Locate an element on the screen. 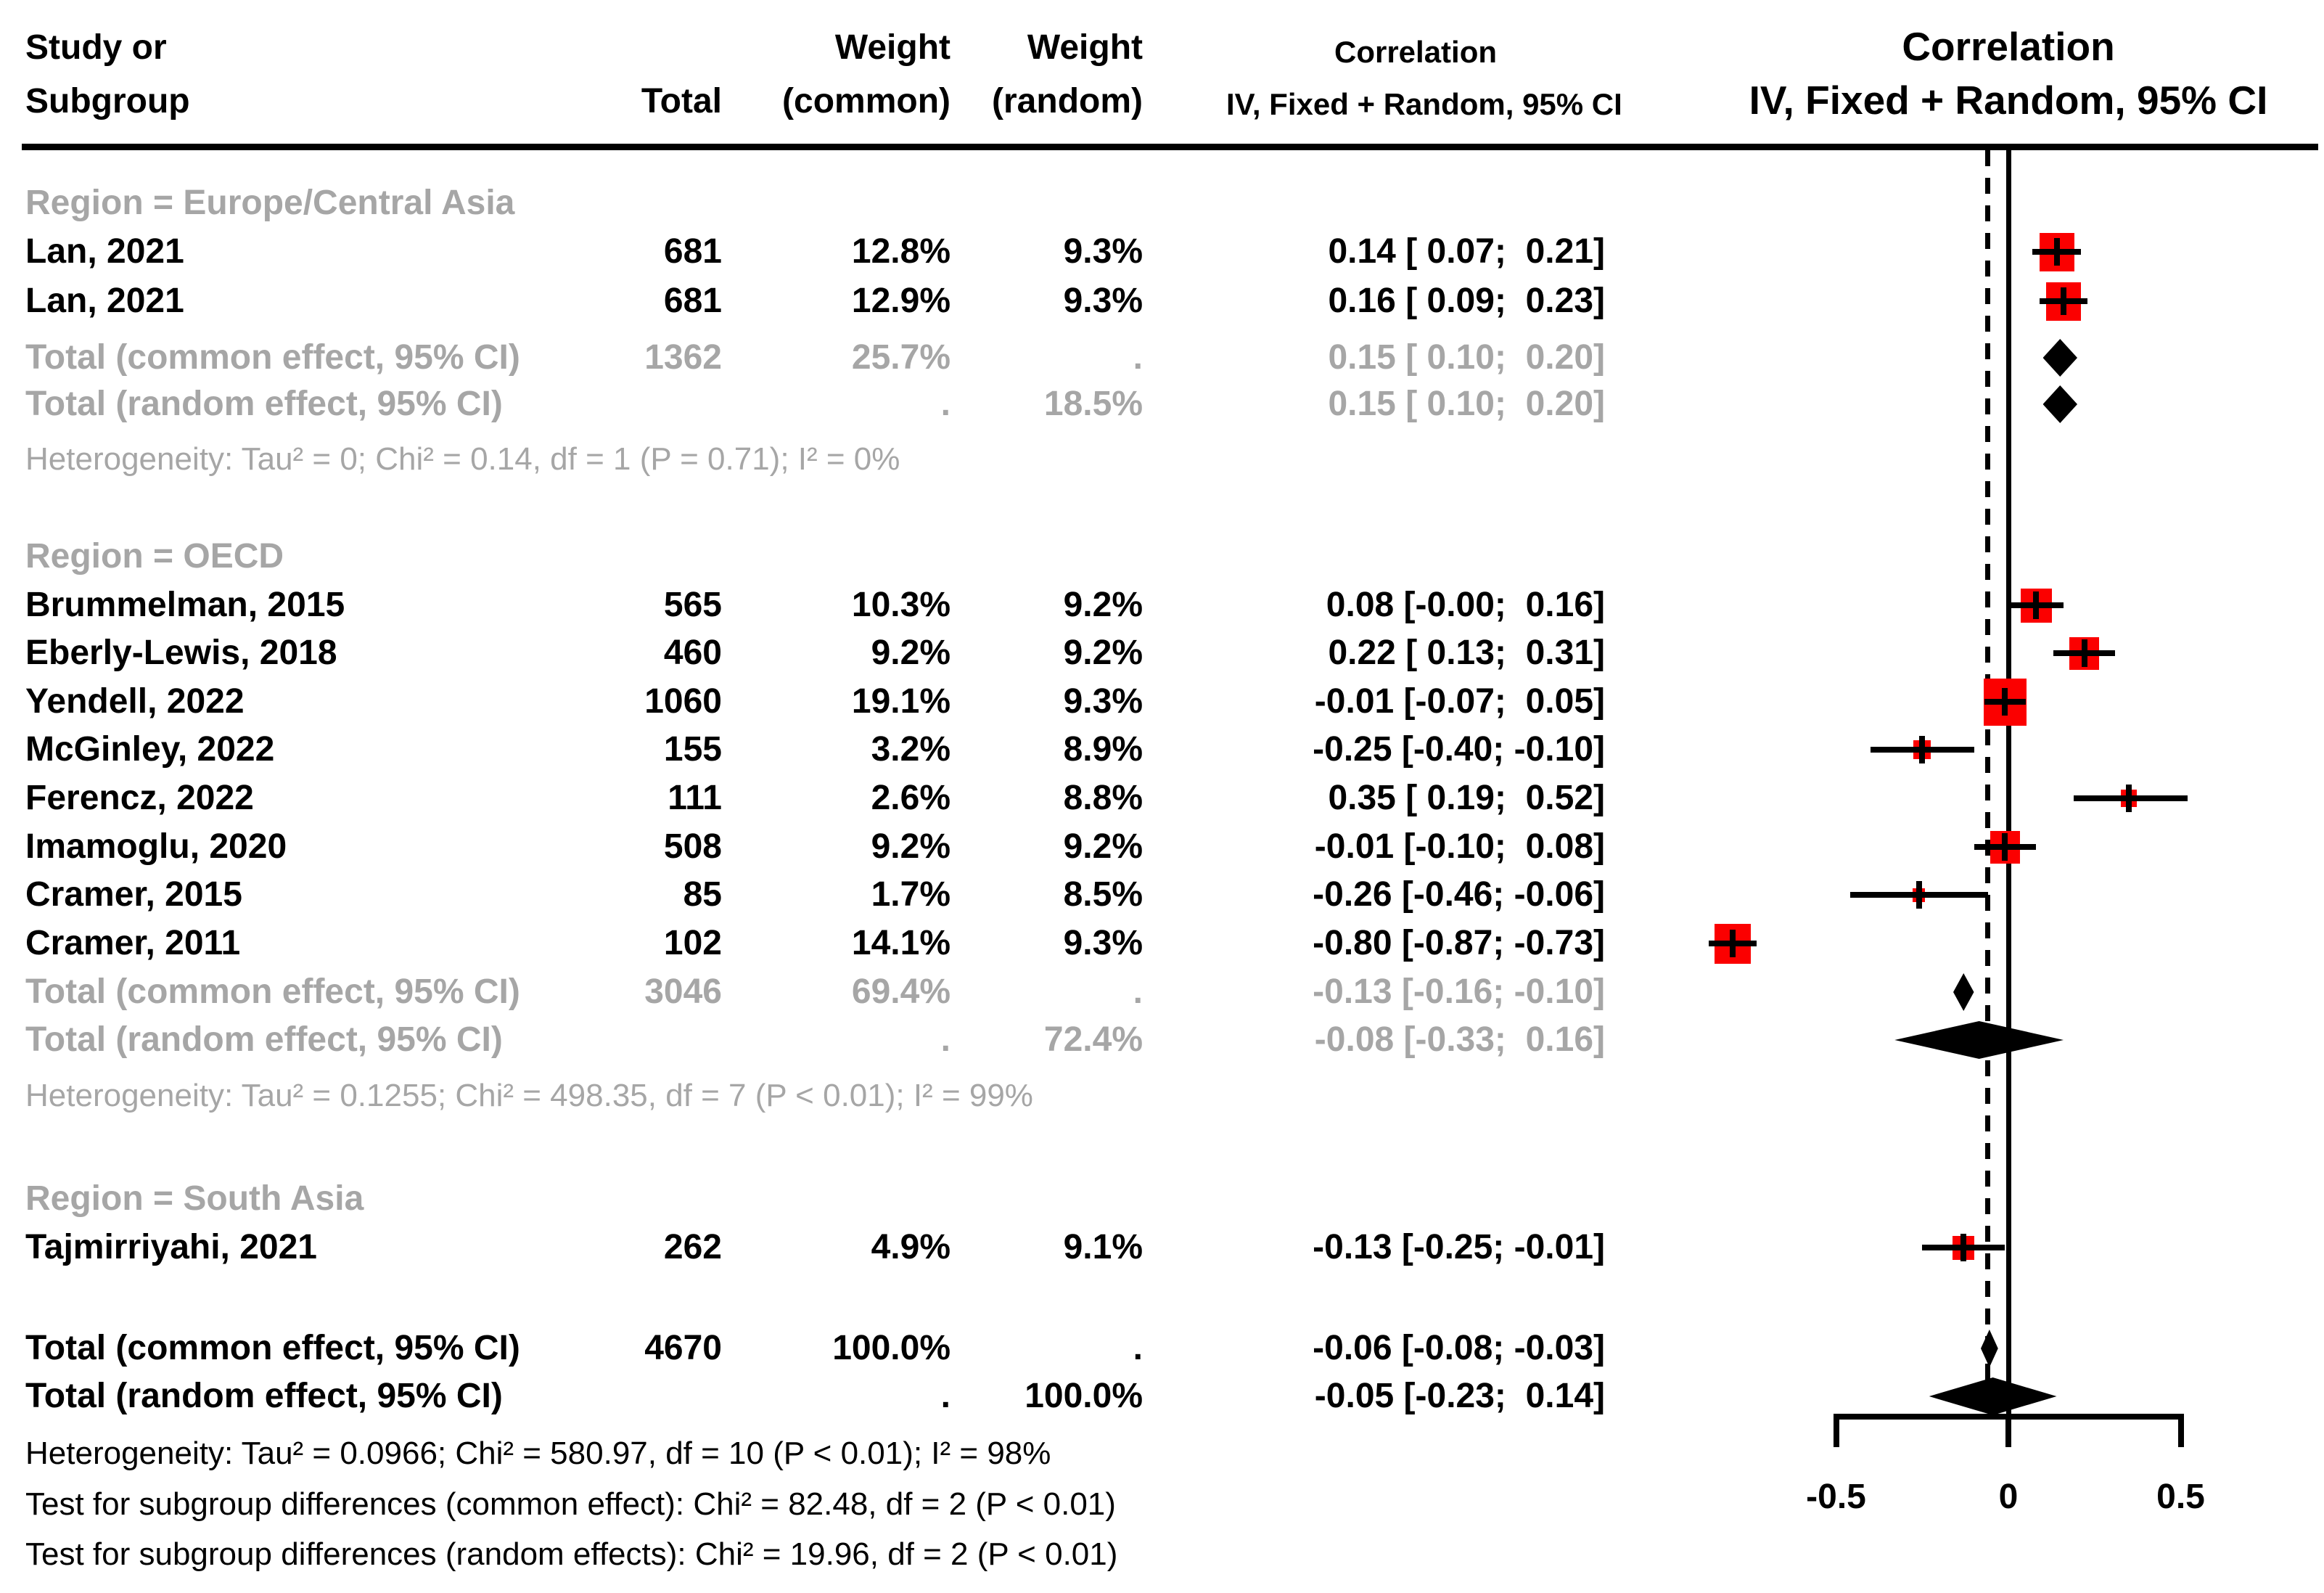 This screenshot has height=1593, width=2324. weight-common-cell: 4.9% is located at coordinates (911, 1247).